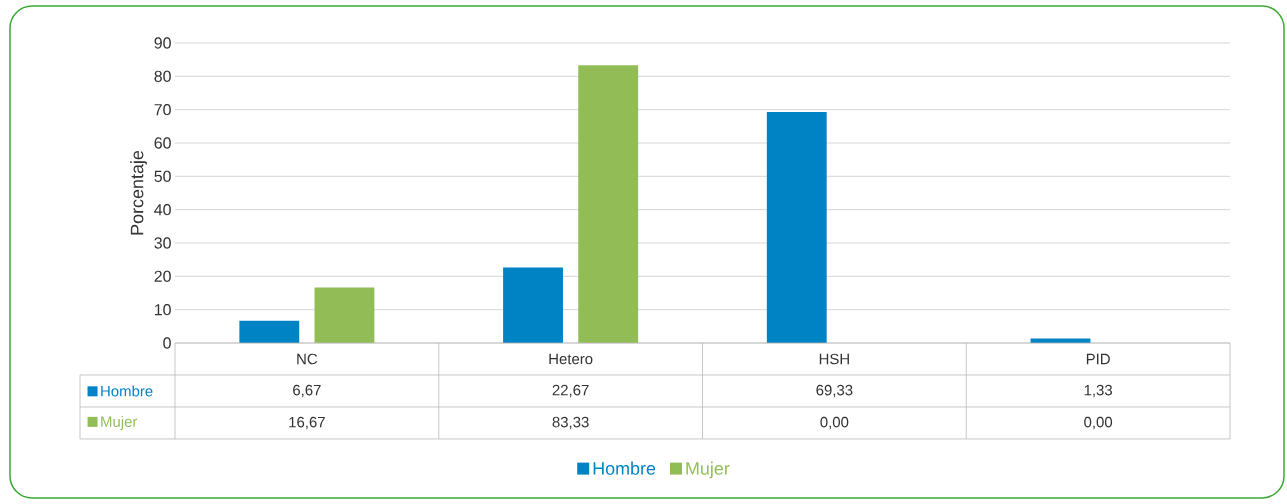 The height and width of the screenshot is (504, 1287). What do you see at coordinates (570, 423) in the screenshot?
I see `data-label: 83,33` at bounding box center [570, 423].